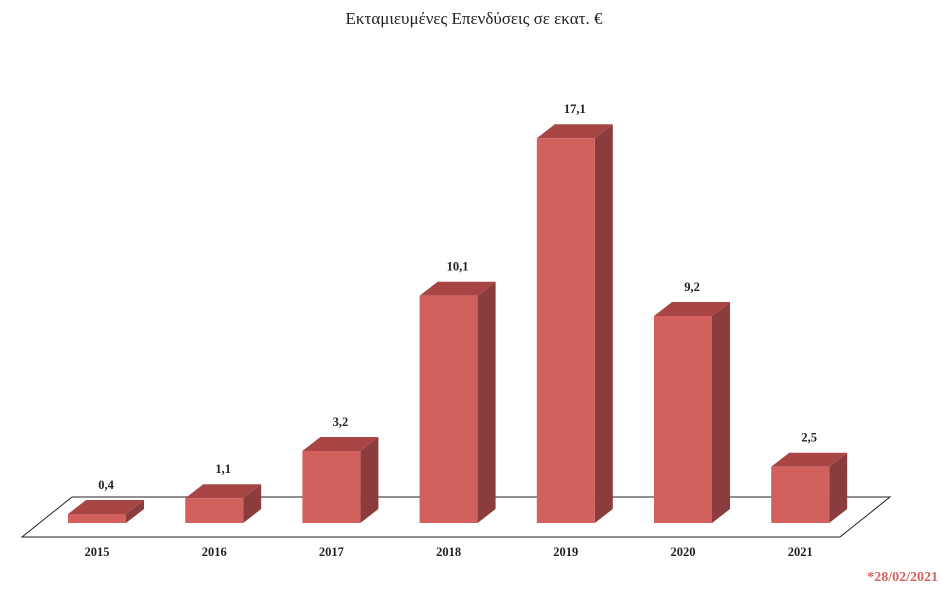 The image size is (948, 601). What do you see at coordinates (575, 109) in the screenshot?
I see `value-label: 17,1` at bounding box center [575, 109].